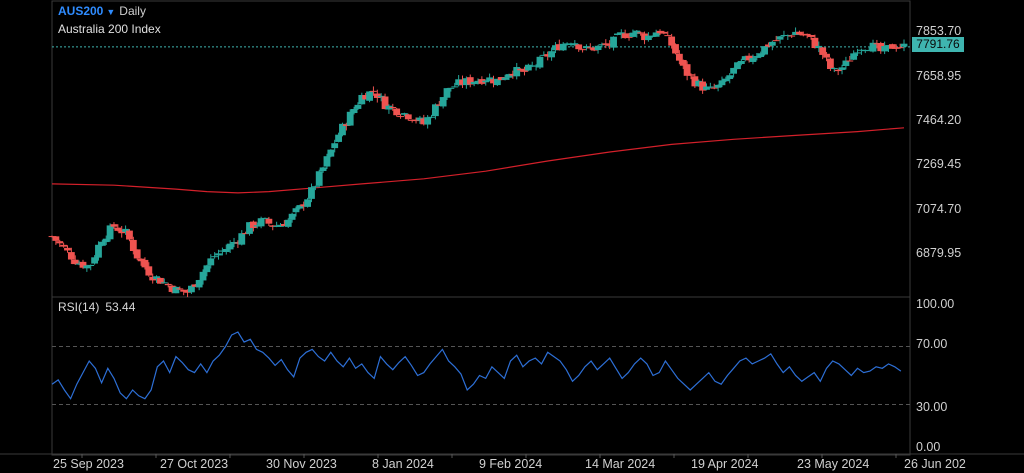 The image size is (1024, 473). Describe the element at coordinates (96, 307) in the screenshot. I see `rsi-label: RSI(14) 53.44` at that location.